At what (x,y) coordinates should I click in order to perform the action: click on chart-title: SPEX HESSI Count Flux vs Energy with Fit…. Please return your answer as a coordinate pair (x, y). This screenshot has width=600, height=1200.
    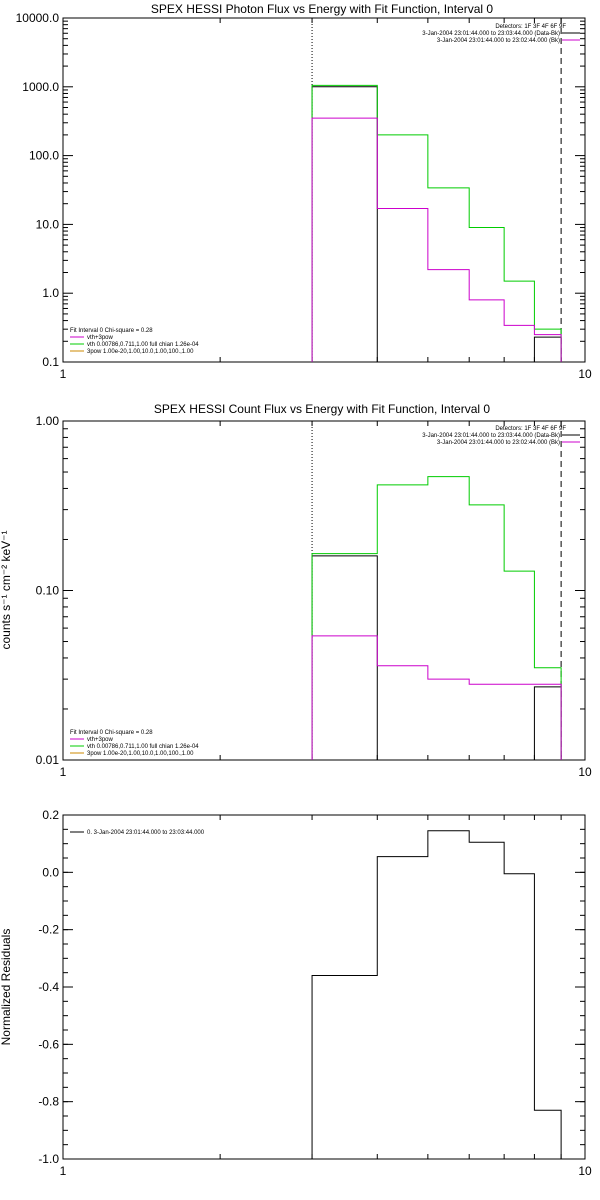
    Looking at the image, I should click on (322, 409).